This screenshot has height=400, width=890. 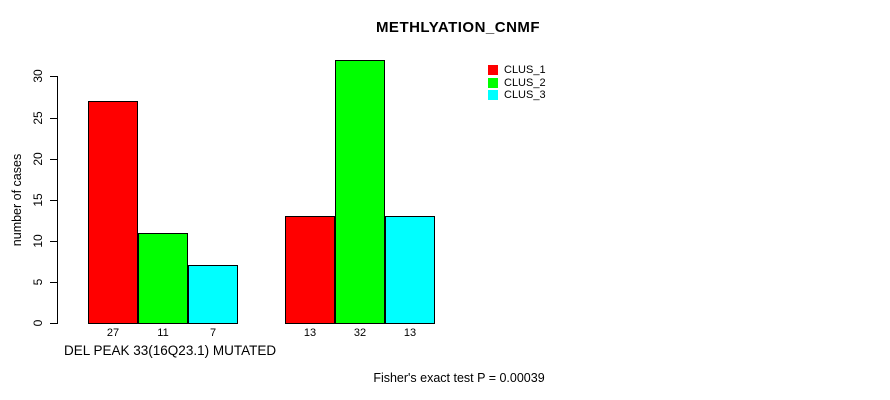 What do you see at coordinates (410, 270) in the screenshot?
I see `bar-clus_3-group2` at bounding box center [410, 270].